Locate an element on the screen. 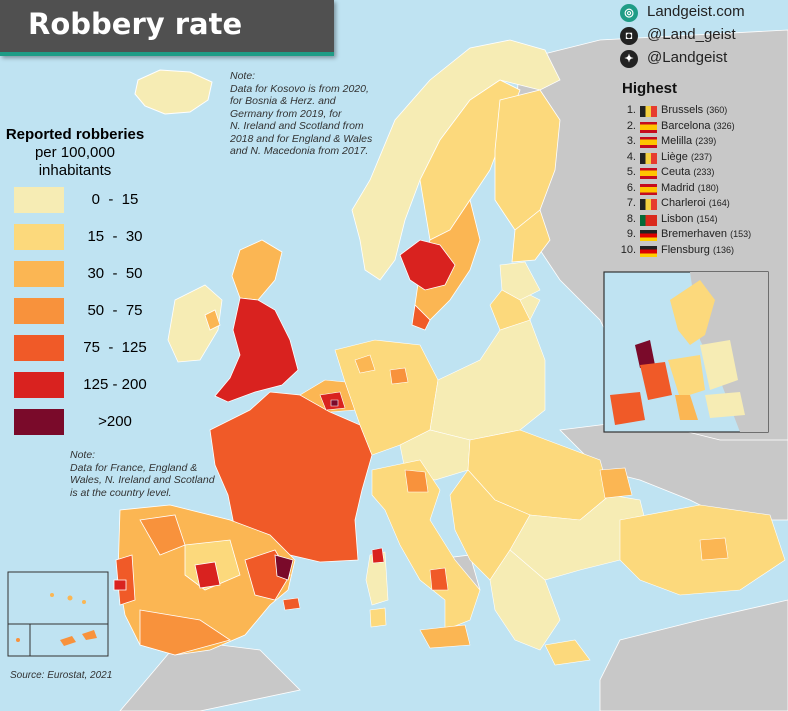  british-isles is located at coordinates (233, 321).